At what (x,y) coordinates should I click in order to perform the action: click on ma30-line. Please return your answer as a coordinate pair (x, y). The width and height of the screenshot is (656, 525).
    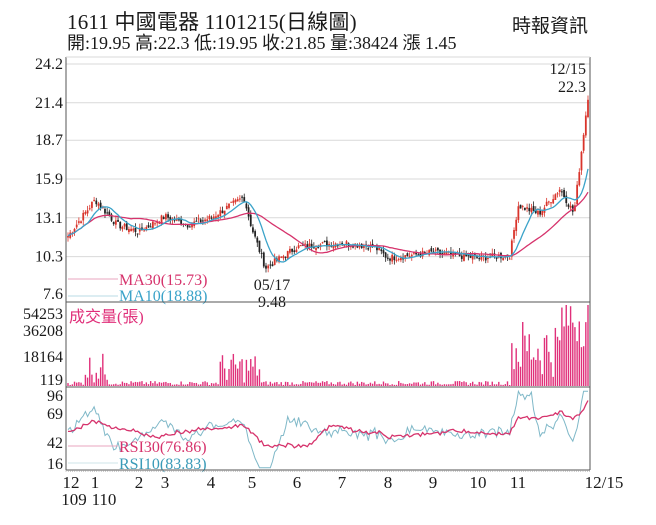
    Looking at the image, I should click on (328, 224).